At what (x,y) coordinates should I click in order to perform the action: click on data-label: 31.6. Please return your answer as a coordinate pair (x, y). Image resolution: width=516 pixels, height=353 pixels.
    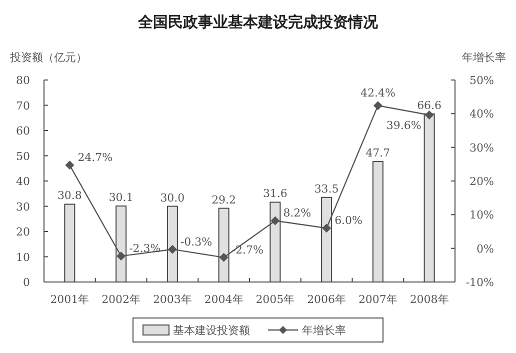
    Looking at the image, I should click on (275, 193).